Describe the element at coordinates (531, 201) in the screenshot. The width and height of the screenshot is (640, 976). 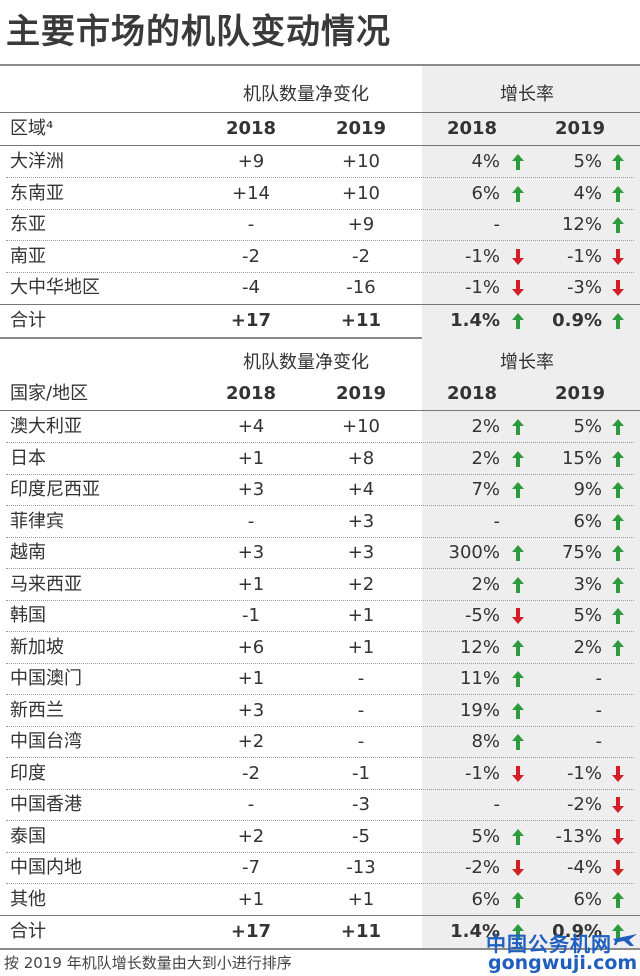
I see `growth-column-shade` at that location.